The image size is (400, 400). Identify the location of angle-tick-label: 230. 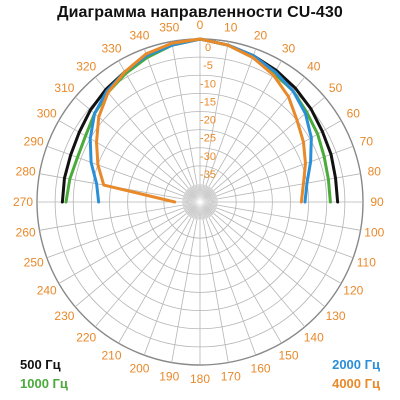
(64, 316).